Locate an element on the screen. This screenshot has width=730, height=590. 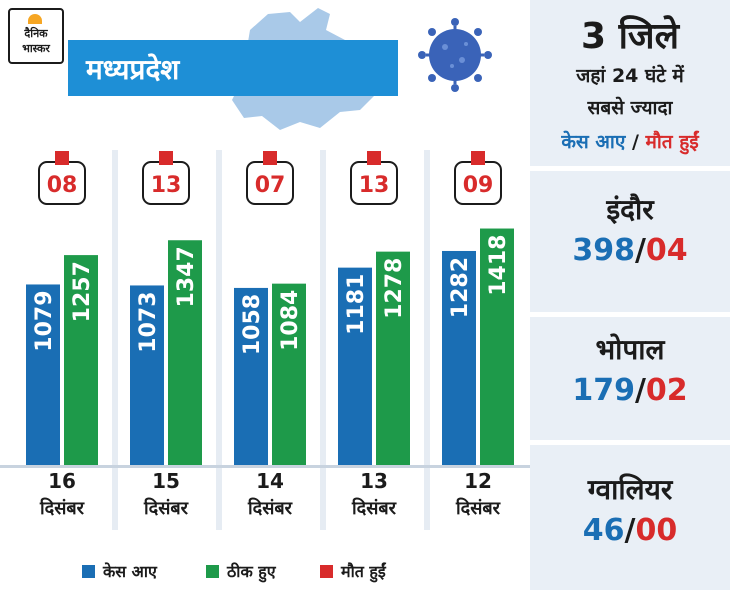
cases-value-label: 1181 is located at coordinates (356, 304).